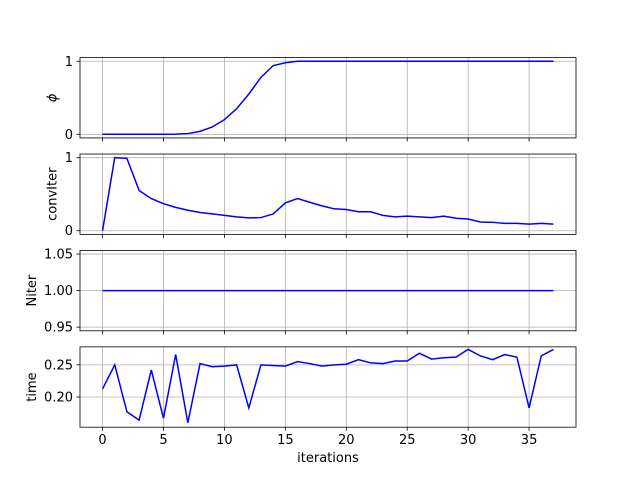 The height and width of the screenshot is (480, 640). I want to click on y-tick-label: 1.00, so click(58, 291).